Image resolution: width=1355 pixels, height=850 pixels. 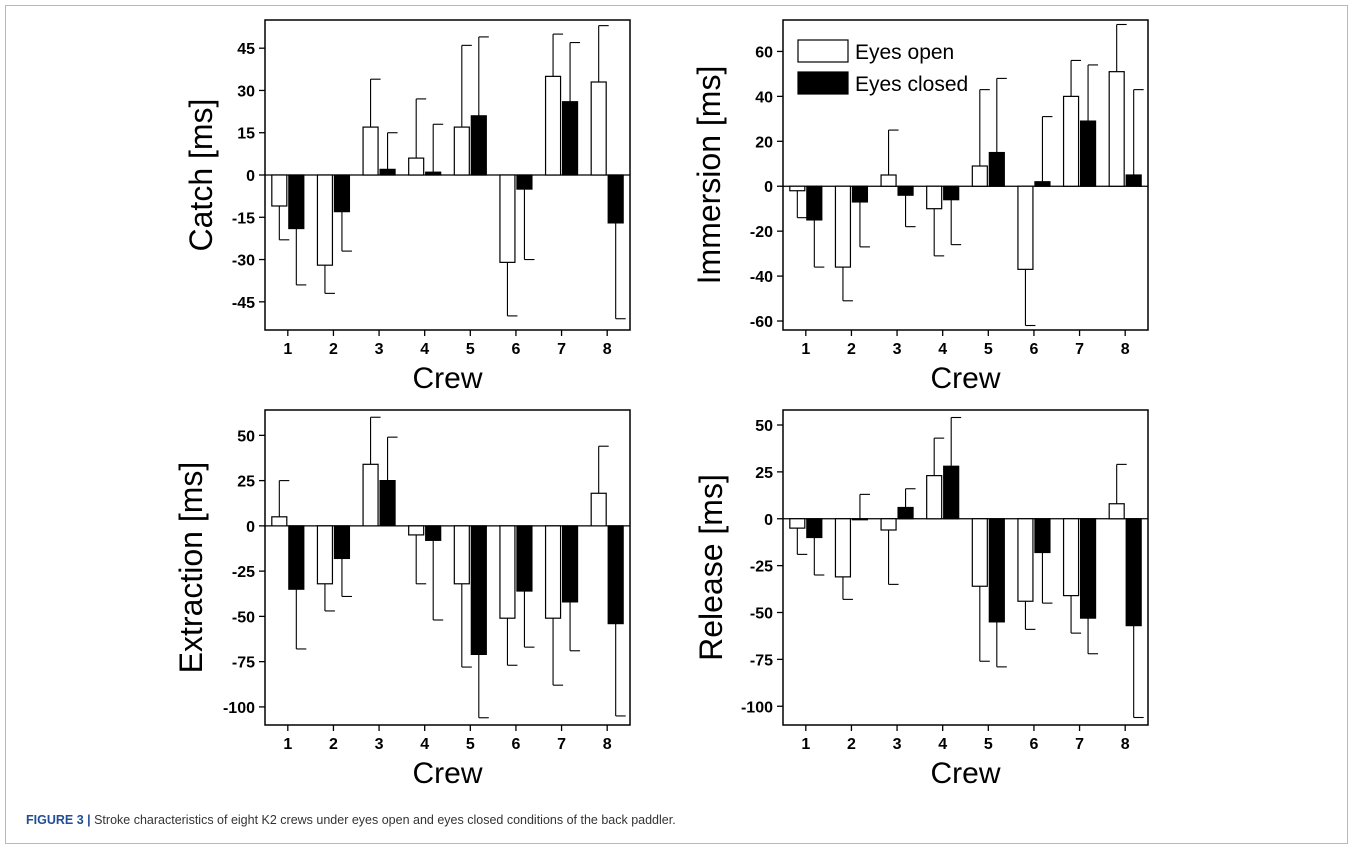 I want to click on y-tick-label: -40, so click(x=761, y=277).